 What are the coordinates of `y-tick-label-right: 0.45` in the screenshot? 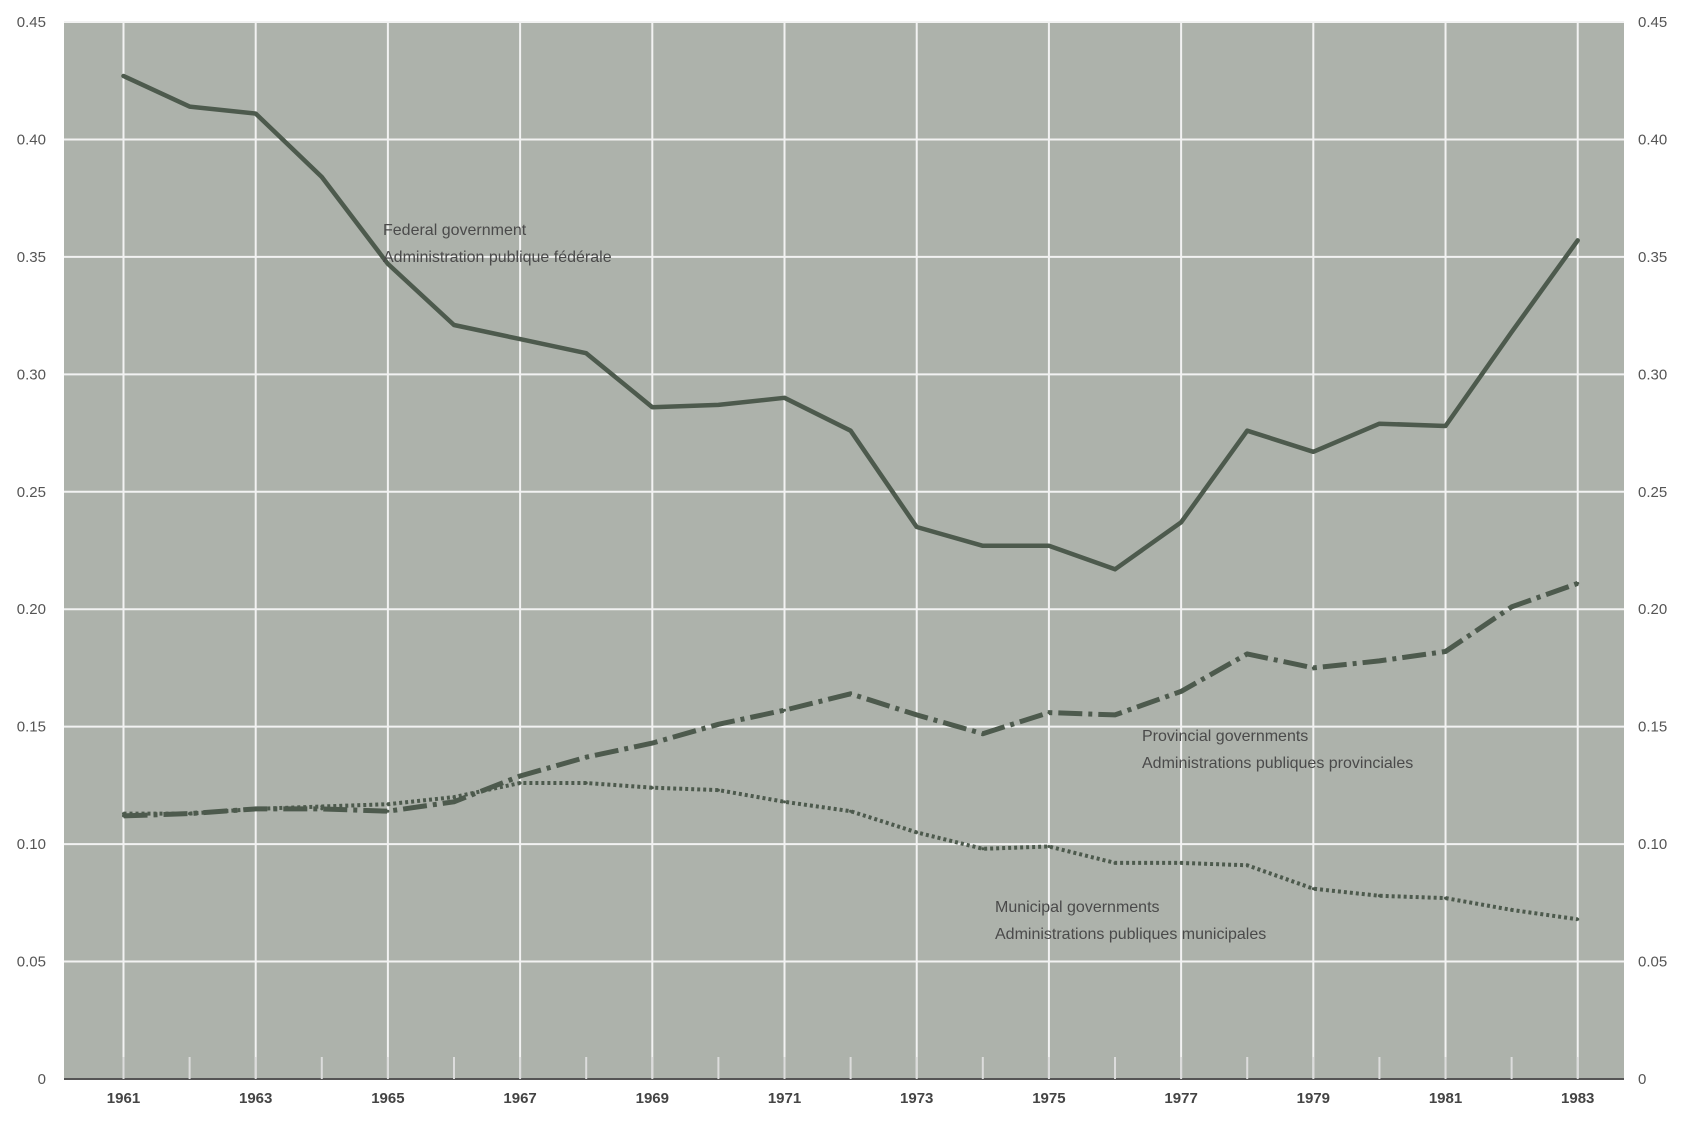 It's located at (1652, 22).